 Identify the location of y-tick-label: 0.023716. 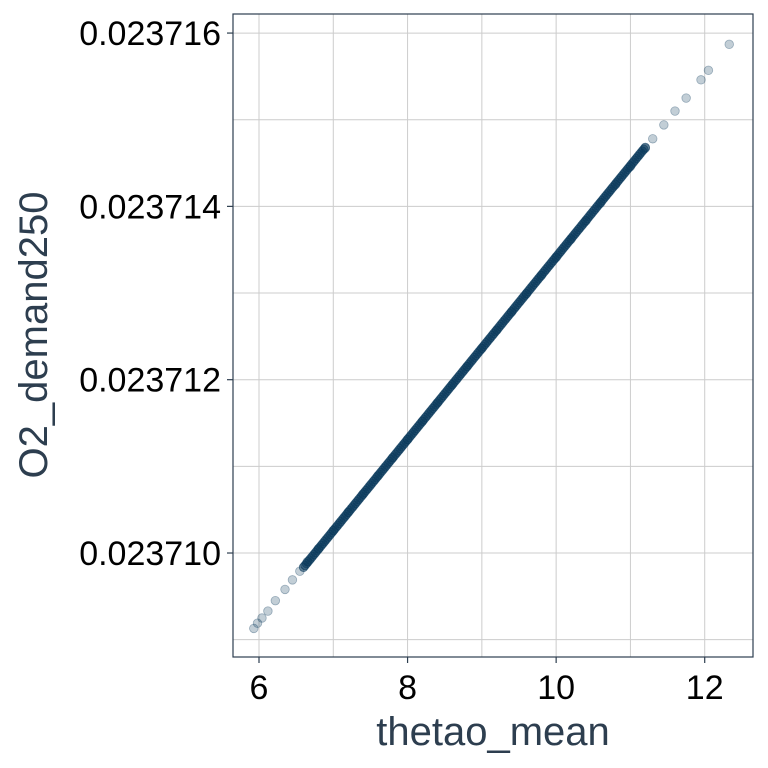
(150, 34).